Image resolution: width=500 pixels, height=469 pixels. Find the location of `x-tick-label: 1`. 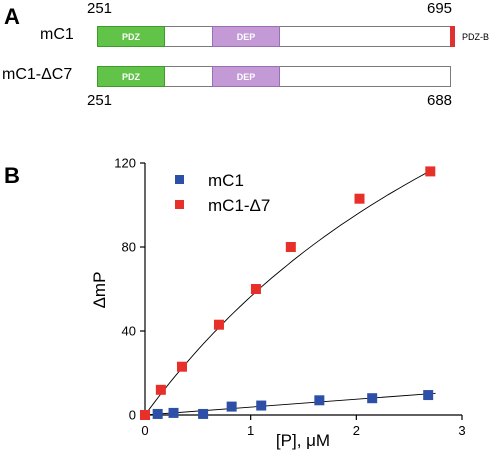

x-tick-label: 1 is located at coordinates (250, 430).